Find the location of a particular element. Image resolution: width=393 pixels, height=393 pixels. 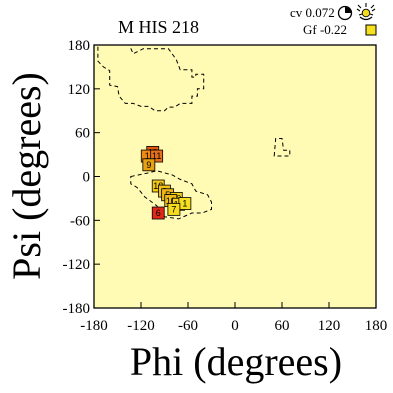

y-tick-label: -120 is located at coordinates (77, 265).